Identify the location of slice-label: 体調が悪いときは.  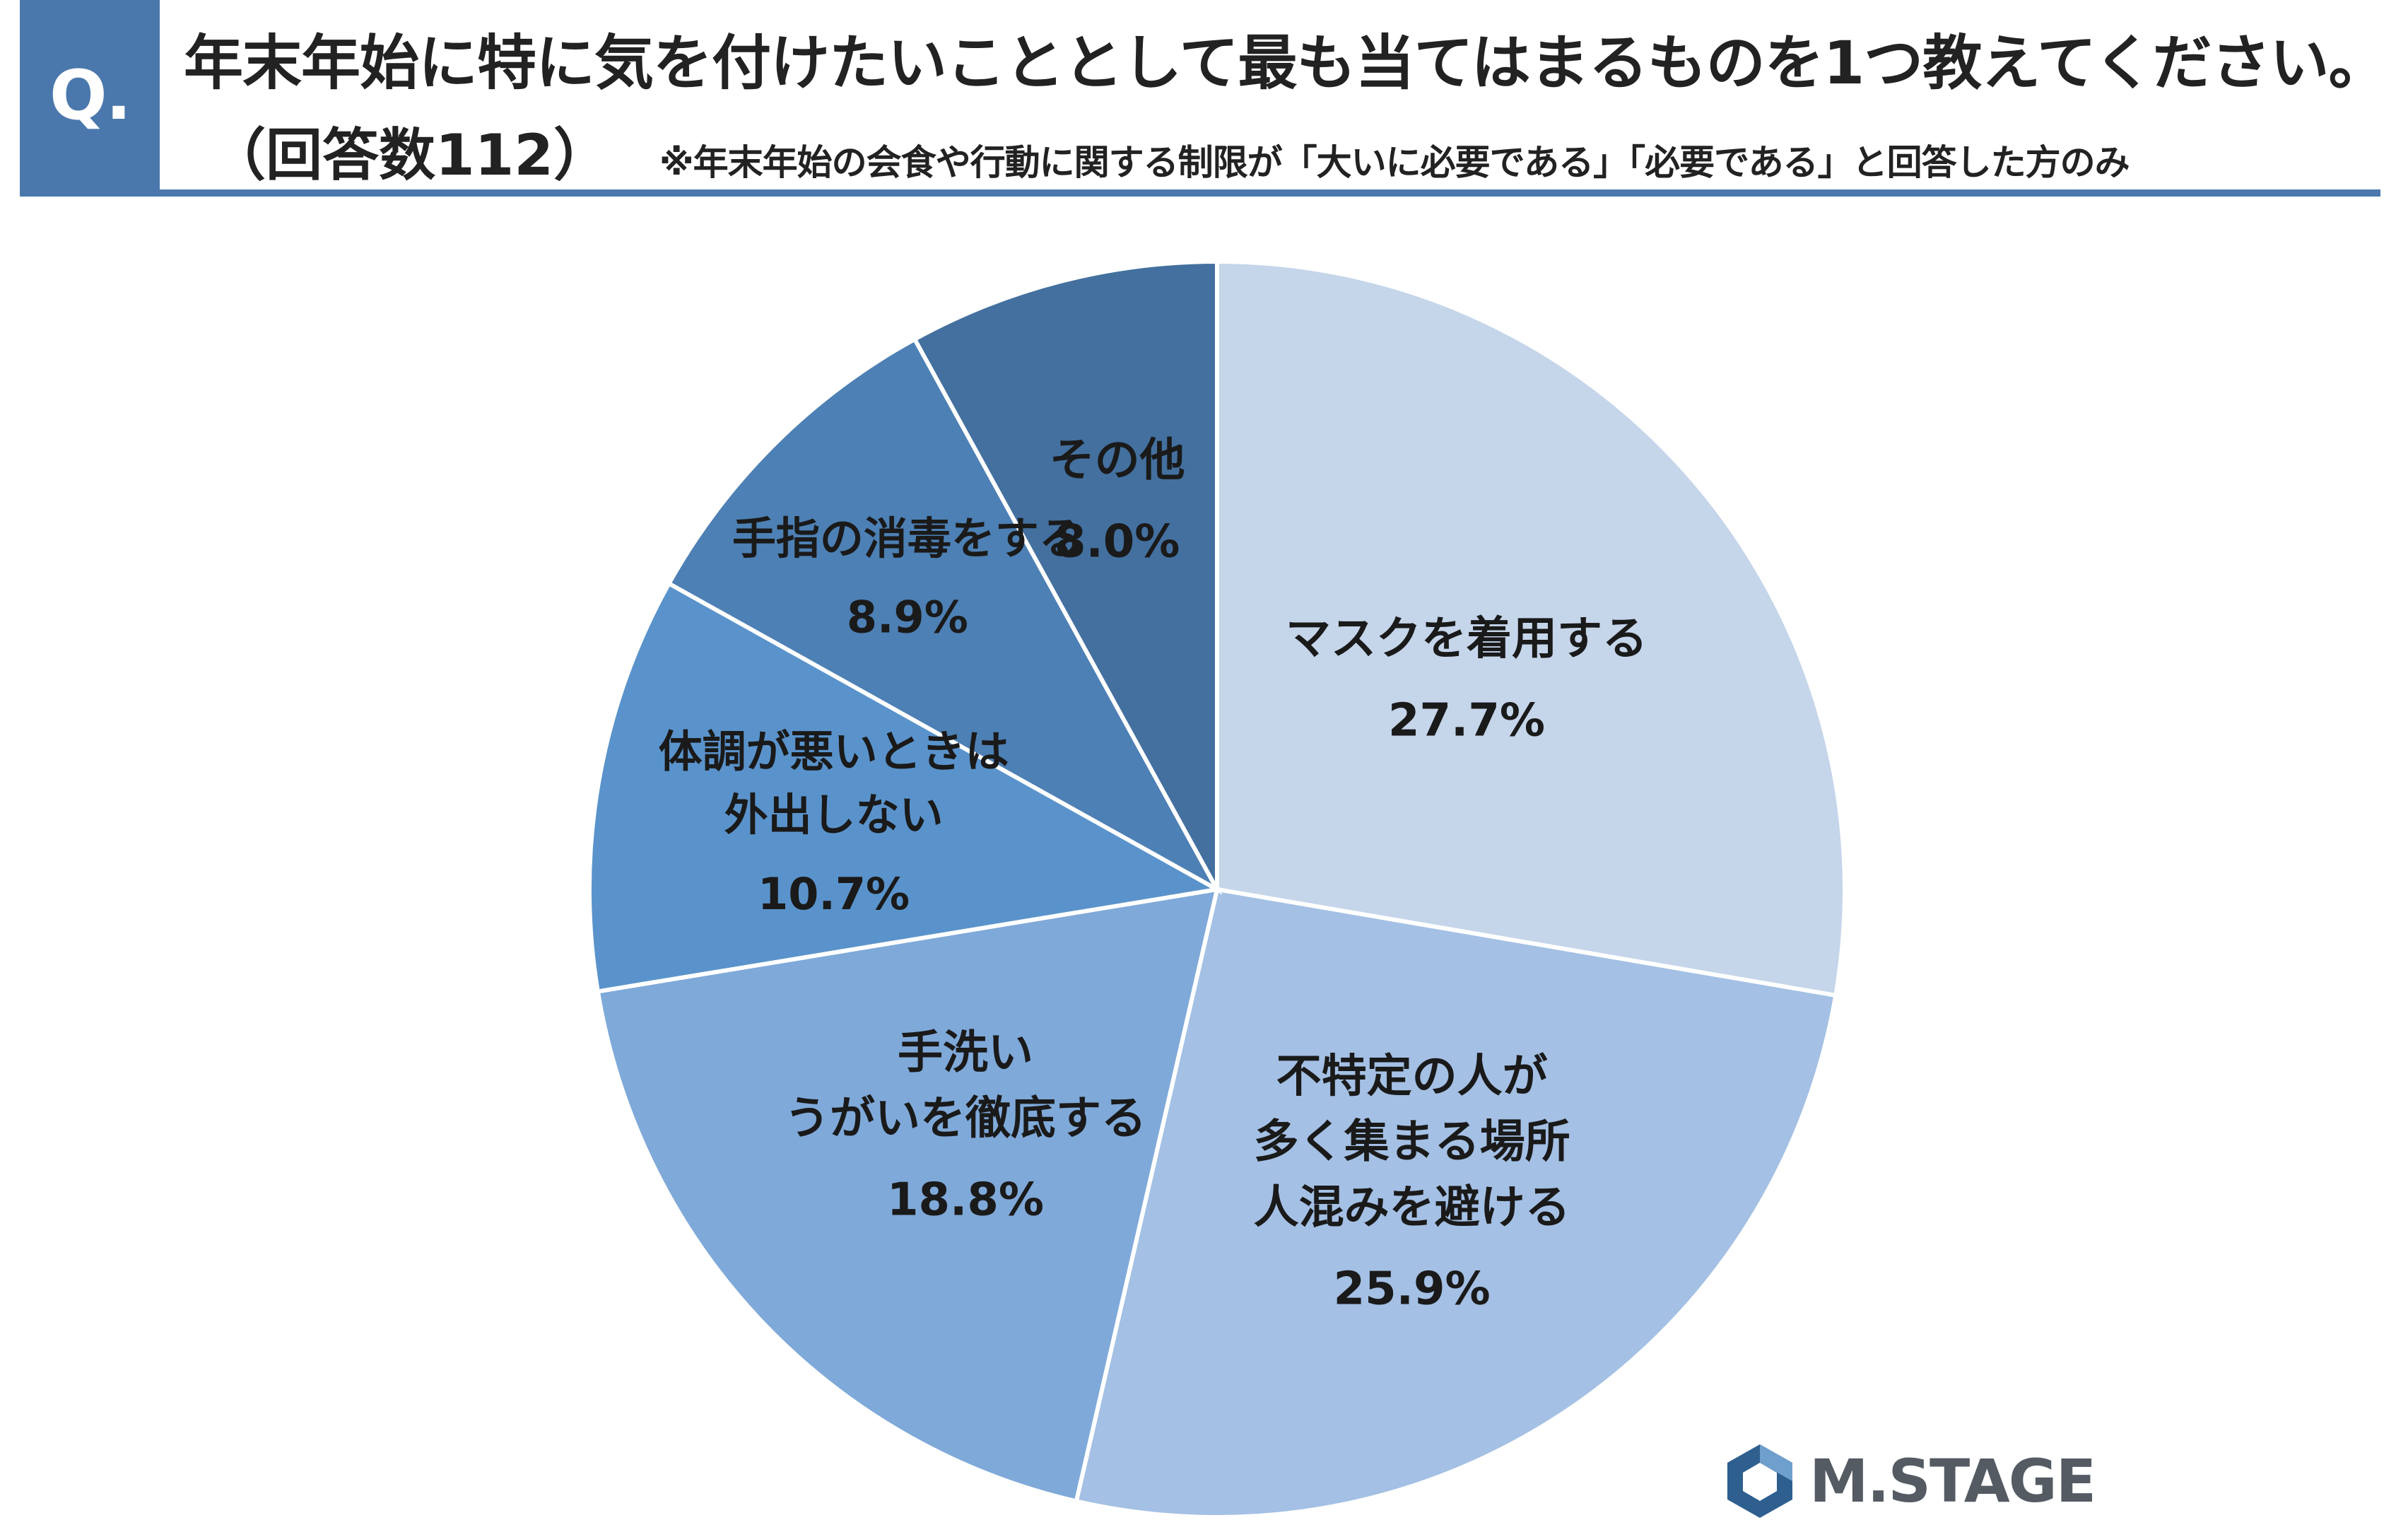
(834, 751).